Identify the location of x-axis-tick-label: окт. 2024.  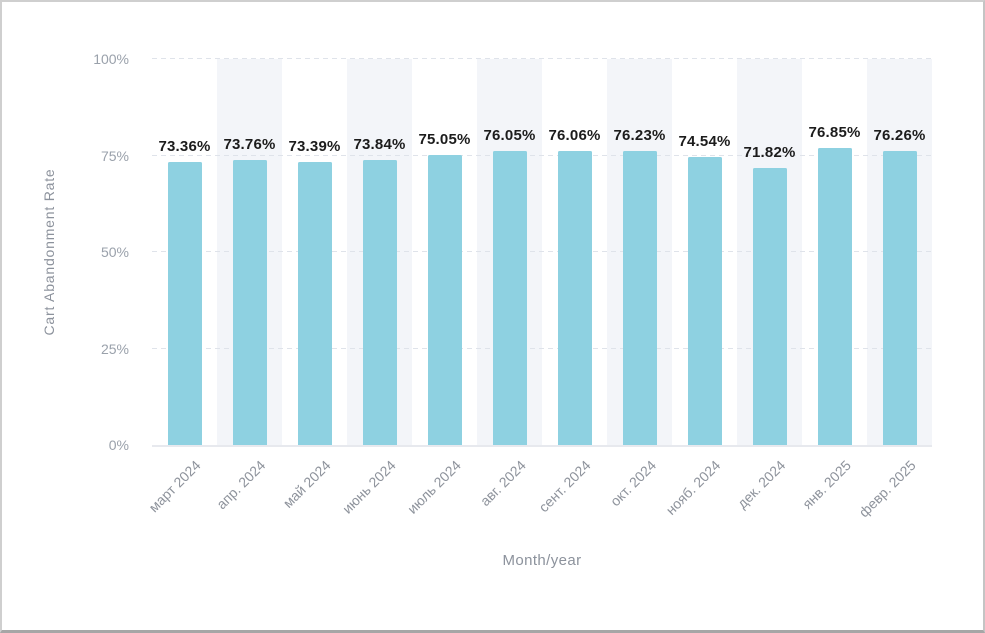
(632, 483).